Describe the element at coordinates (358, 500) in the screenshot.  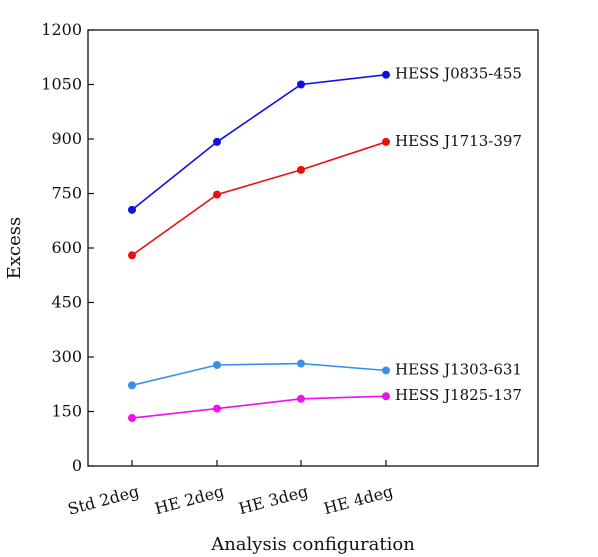
I see `x-tick-label: HE 4deg` at that location.